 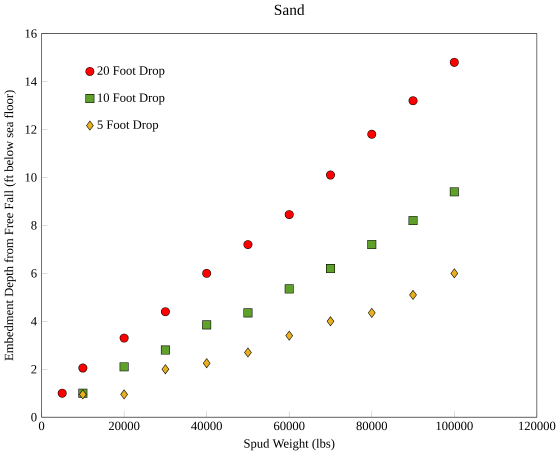 What do you see at coordinates (289, 426) in the screenshot?
I see `x-tick-label: 60000` at bounding box center [289, 426].